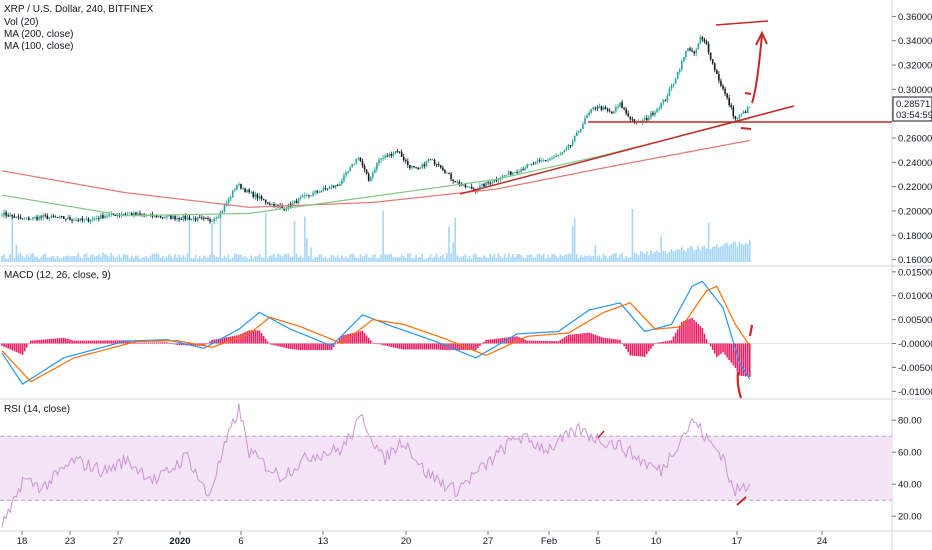  I want to click on up-arrow-head, so click(761, 38).